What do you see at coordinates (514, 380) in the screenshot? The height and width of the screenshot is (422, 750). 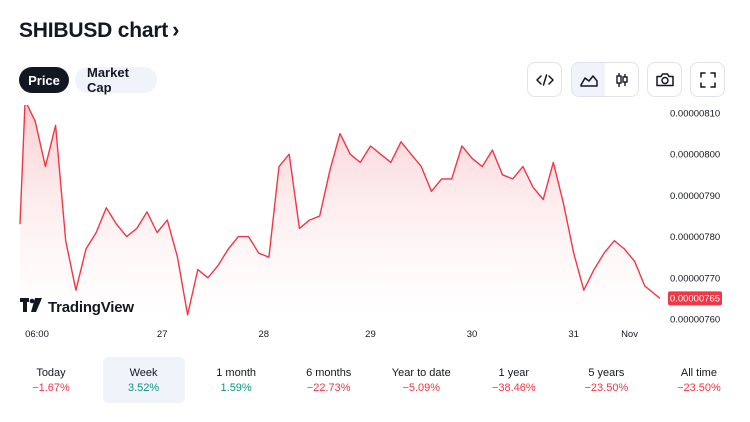 I see `range-1-year: 1 year −38.46%` at bounding box center [514, 380].